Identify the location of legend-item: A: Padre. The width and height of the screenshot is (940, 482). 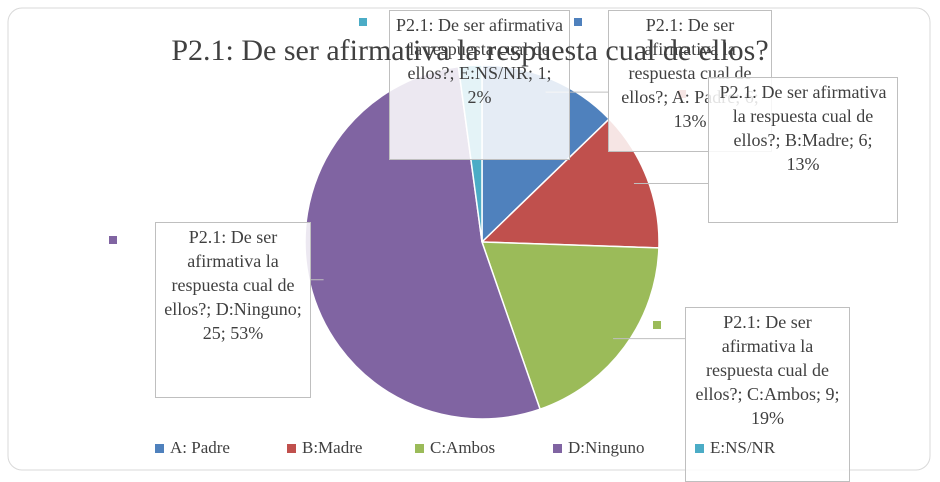
(192, 448).